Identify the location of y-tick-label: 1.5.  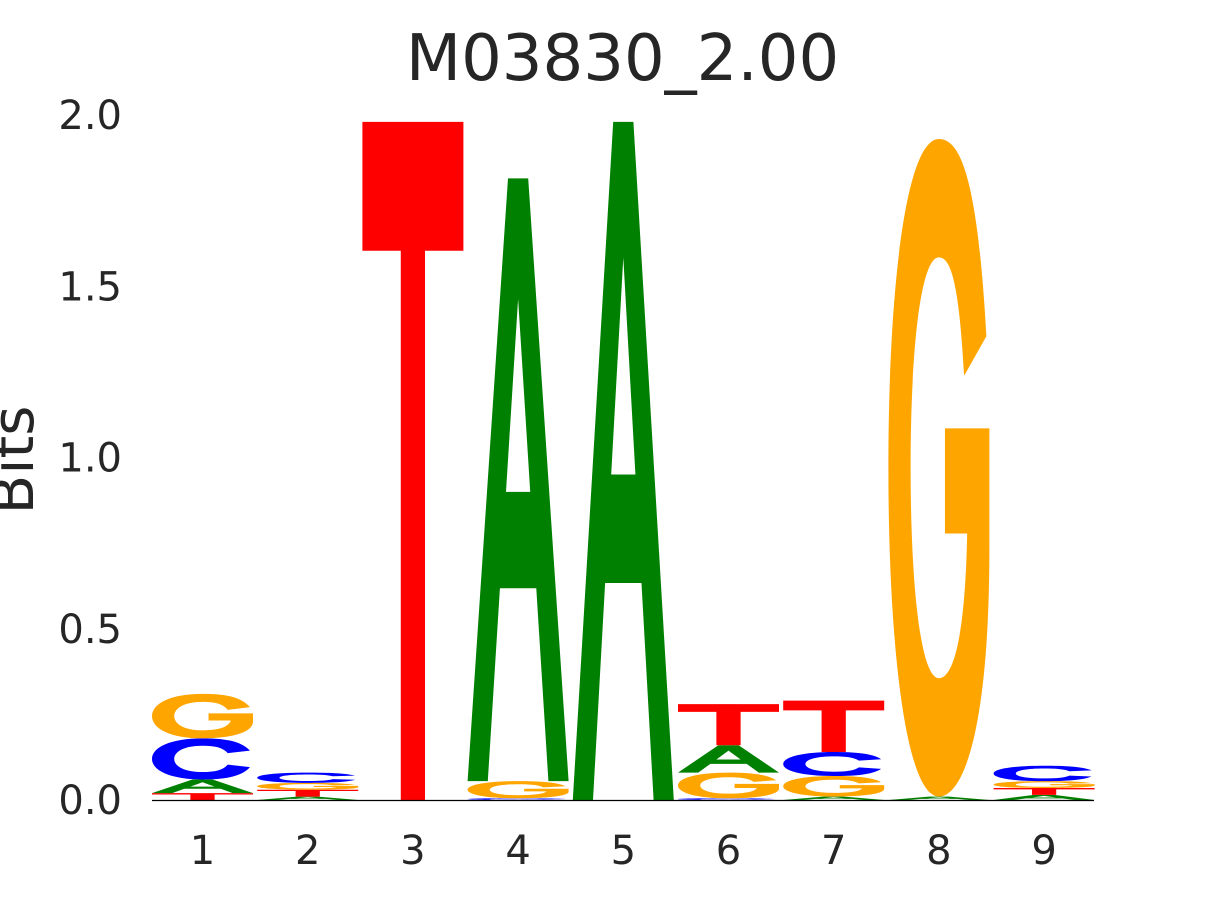
(90, 287).